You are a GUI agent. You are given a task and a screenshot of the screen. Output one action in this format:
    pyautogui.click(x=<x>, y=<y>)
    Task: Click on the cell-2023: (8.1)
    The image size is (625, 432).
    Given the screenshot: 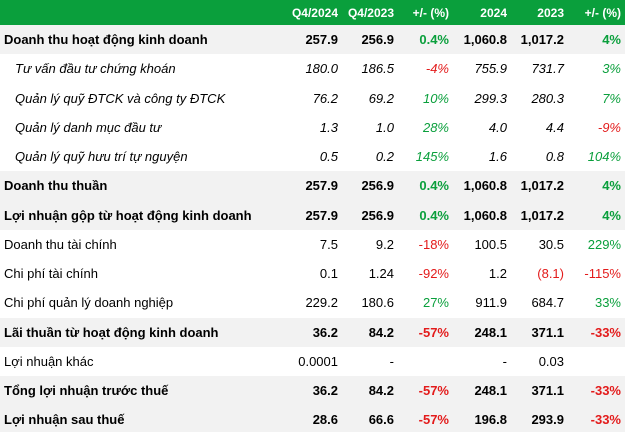 What is the action you would take?
    pyautogui.click(x=550, y=274)
    